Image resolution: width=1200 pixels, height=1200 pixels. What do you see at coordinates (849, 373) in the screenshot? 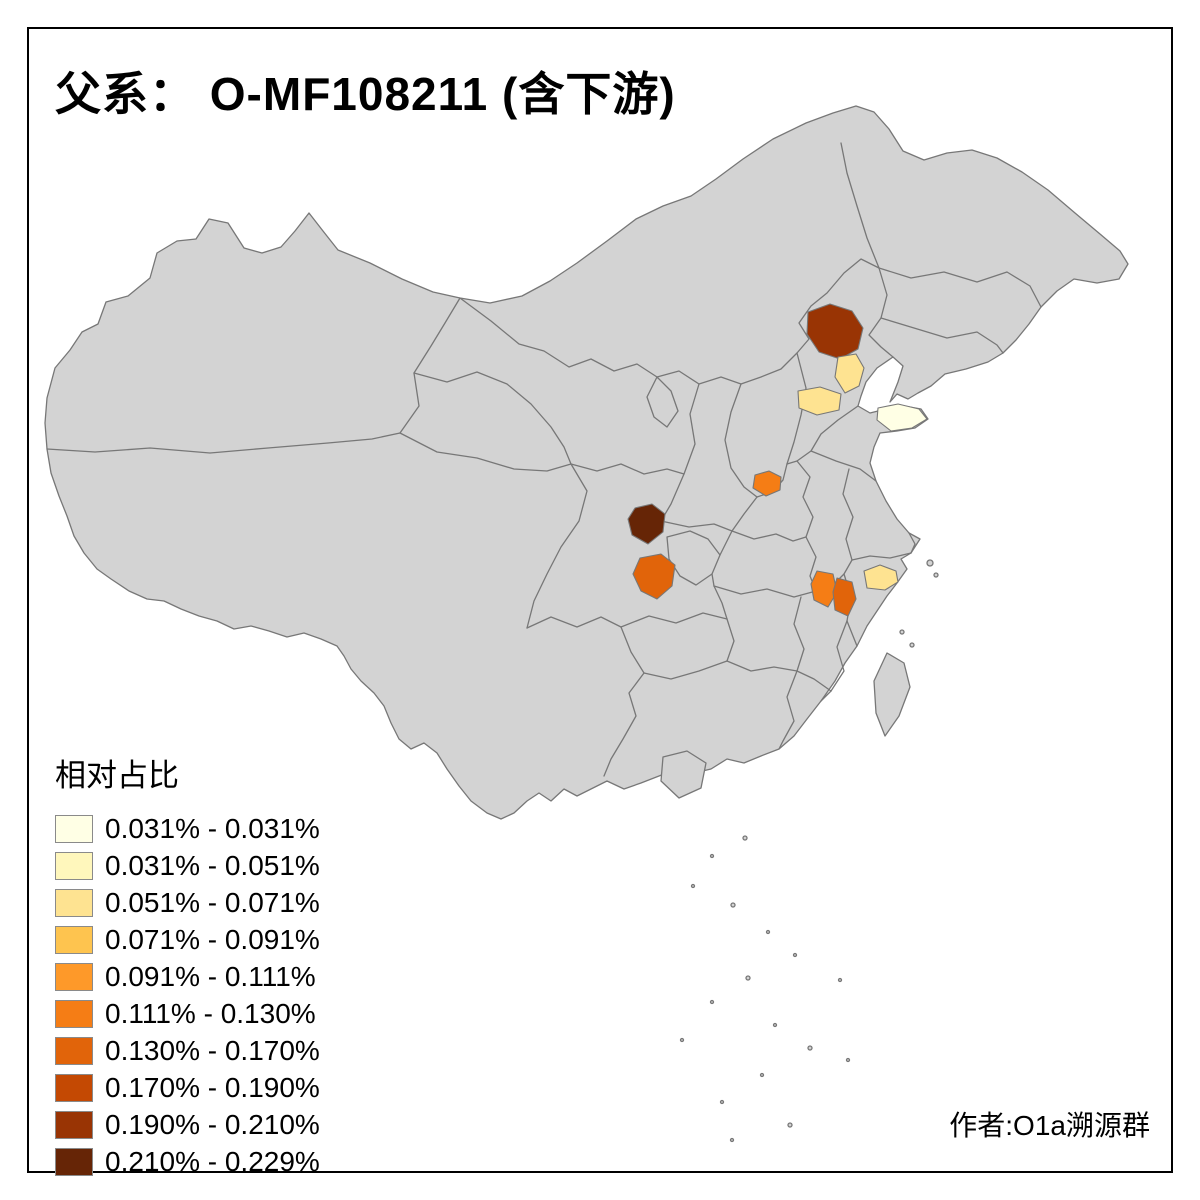
I see `region-tianjin` at bounding box center [849, 373].